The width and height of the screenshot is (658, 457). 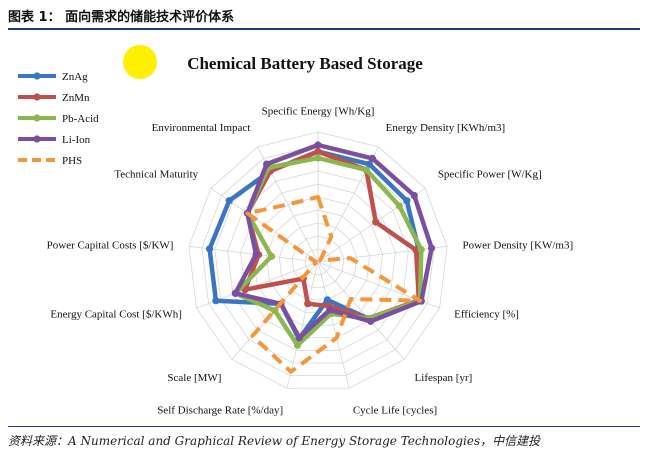 I want to click on axis-label: Scale [MW], so click(x=194, y=378).